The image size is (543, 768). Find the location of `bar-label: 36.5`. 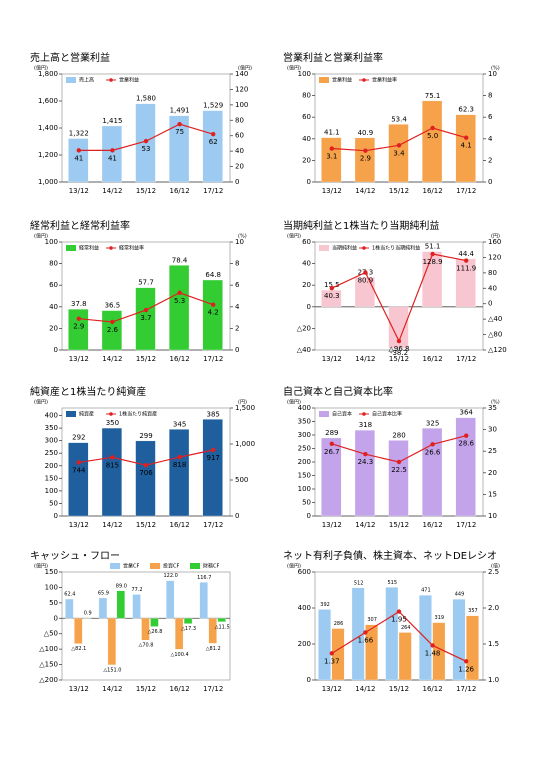

bar-label: 36.5 is located at coordinates (113, 306).